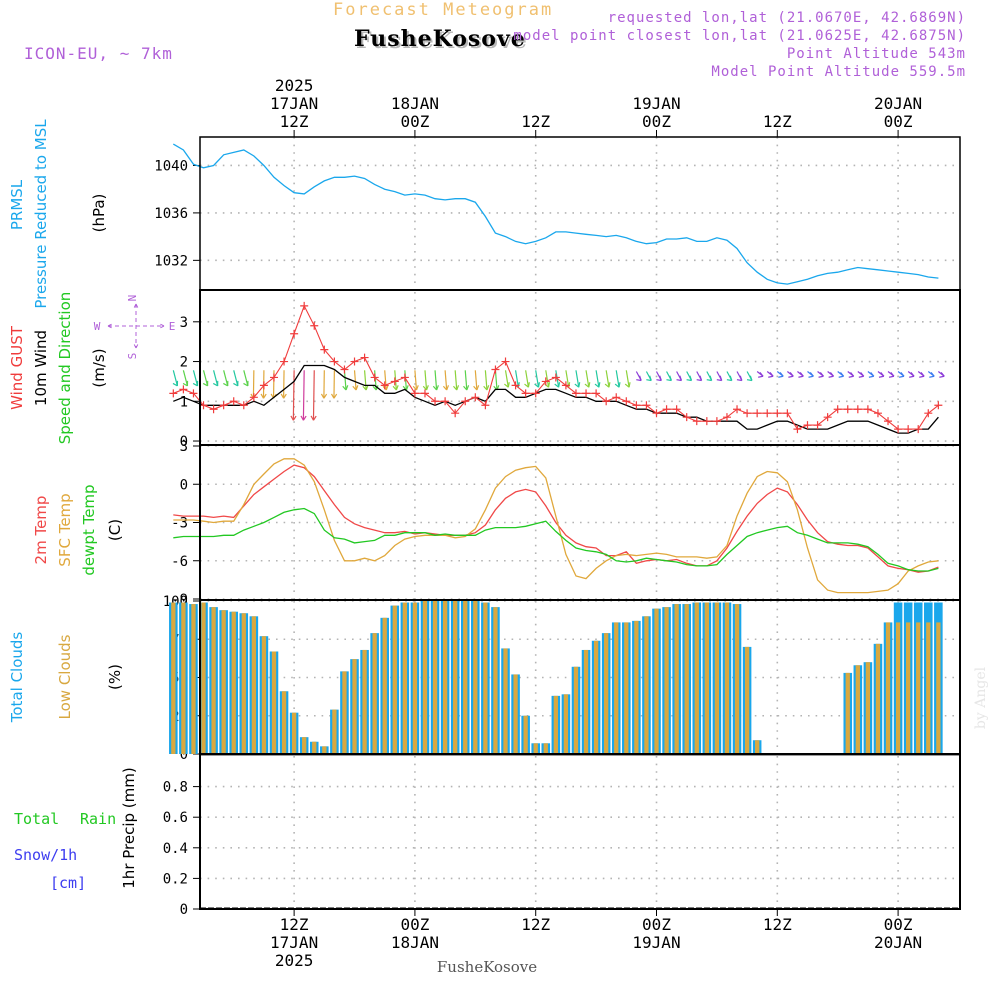 This screenshot has height=1000, width=1000. Describe the element at coordinates (838, 72) in the screenshot. I see `model-altitude: Model Point Altitude 559.5m` at that location.